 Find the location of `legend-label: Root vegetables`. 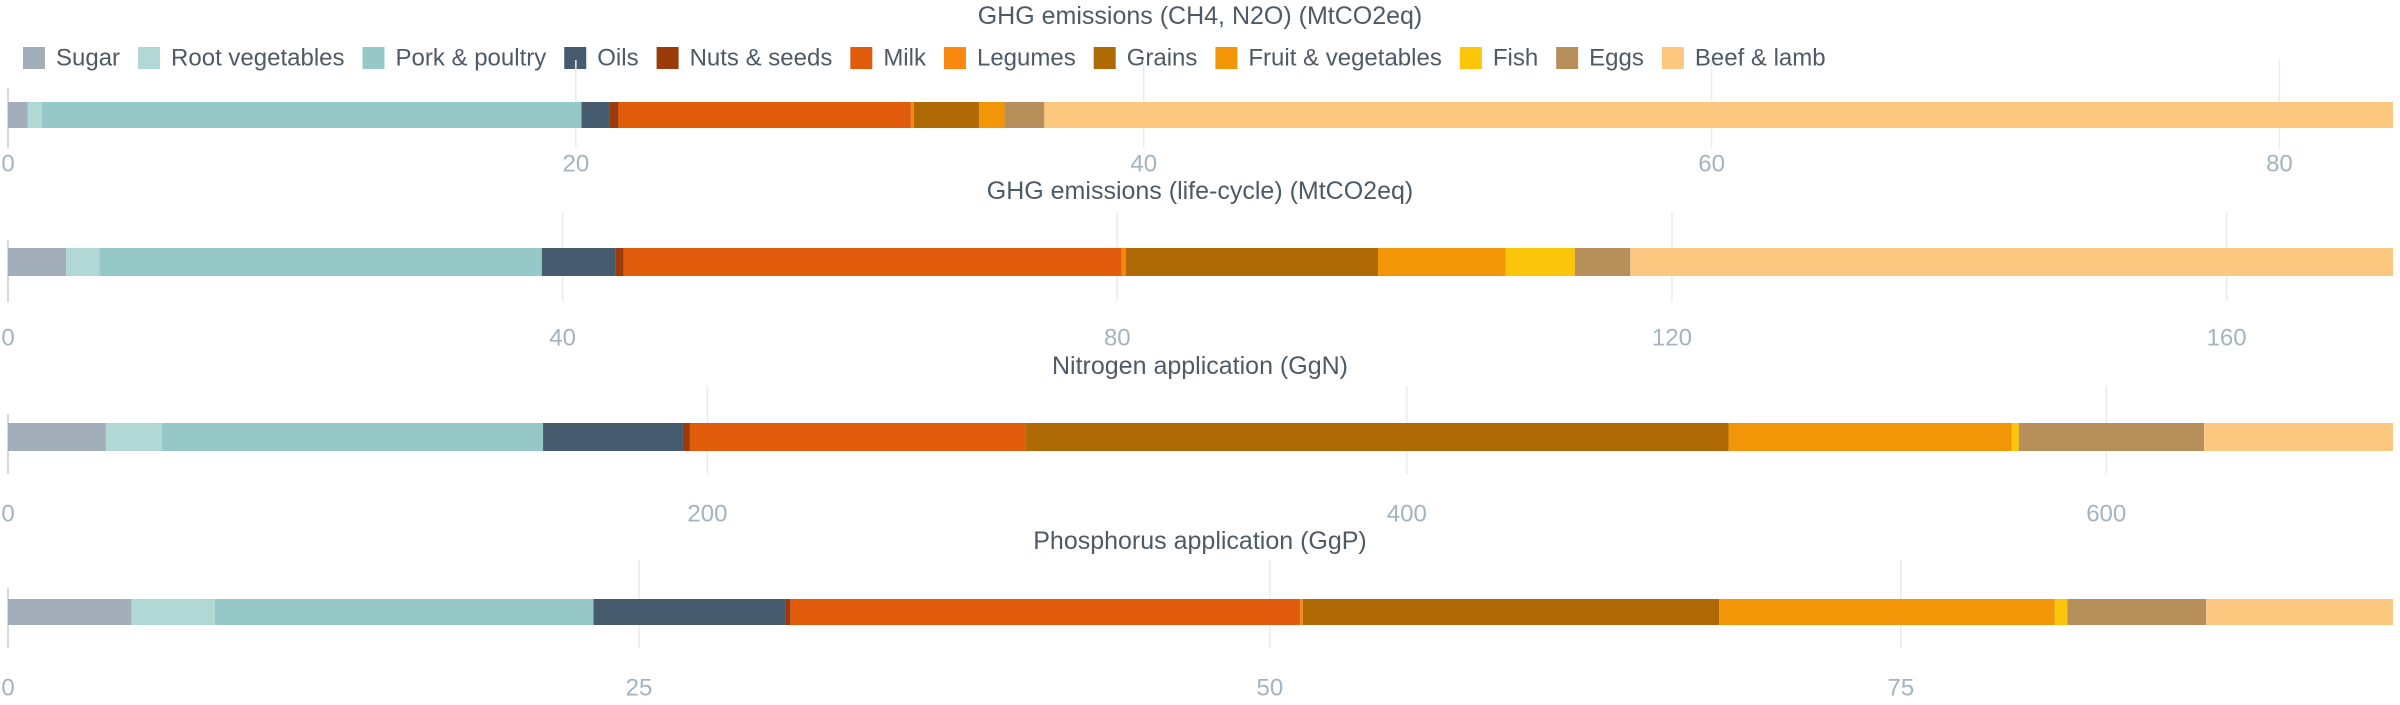

legend-label: Root vegetables is located at coordinates (257, 58).